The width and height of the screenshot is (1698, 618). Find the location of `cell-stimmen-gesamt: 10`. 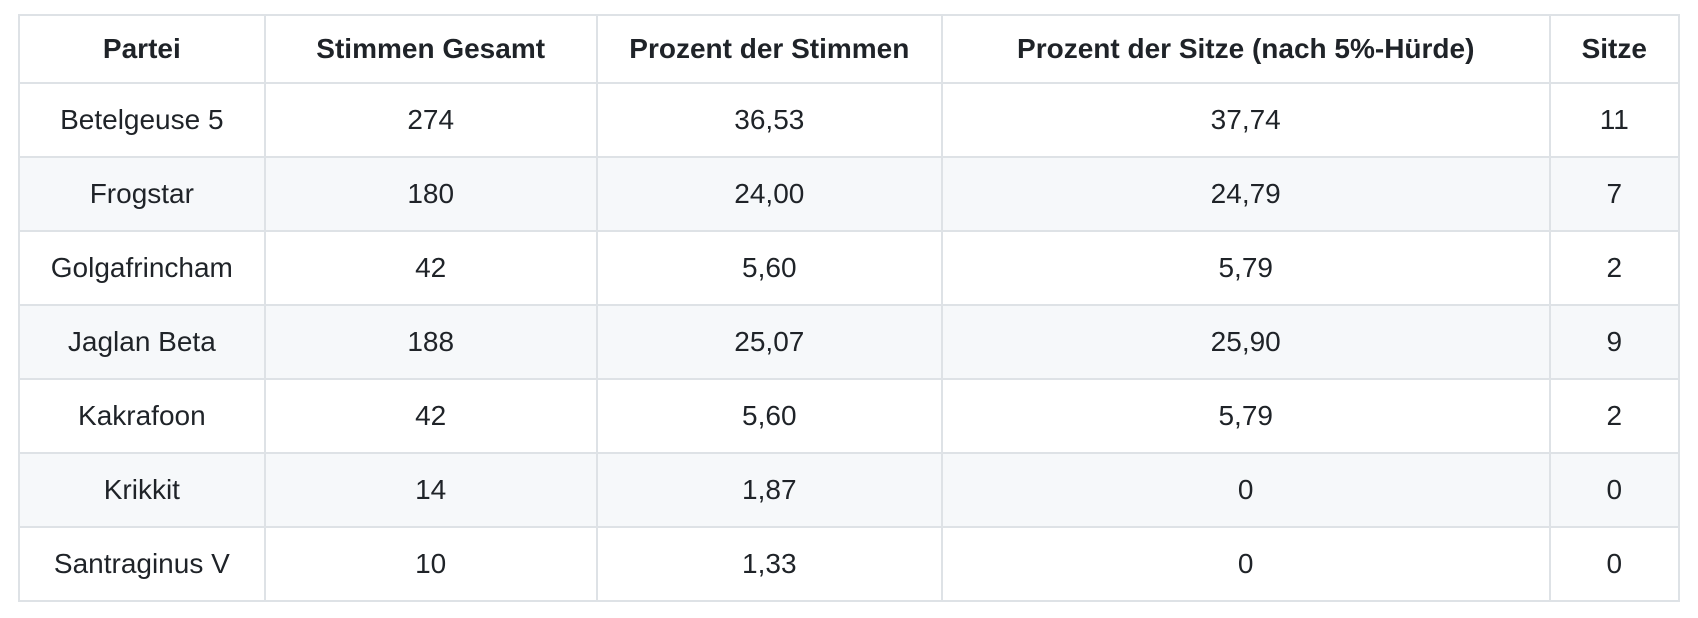

cell-stimmen-gesamt: 10 is located at coordinates (430, 564).